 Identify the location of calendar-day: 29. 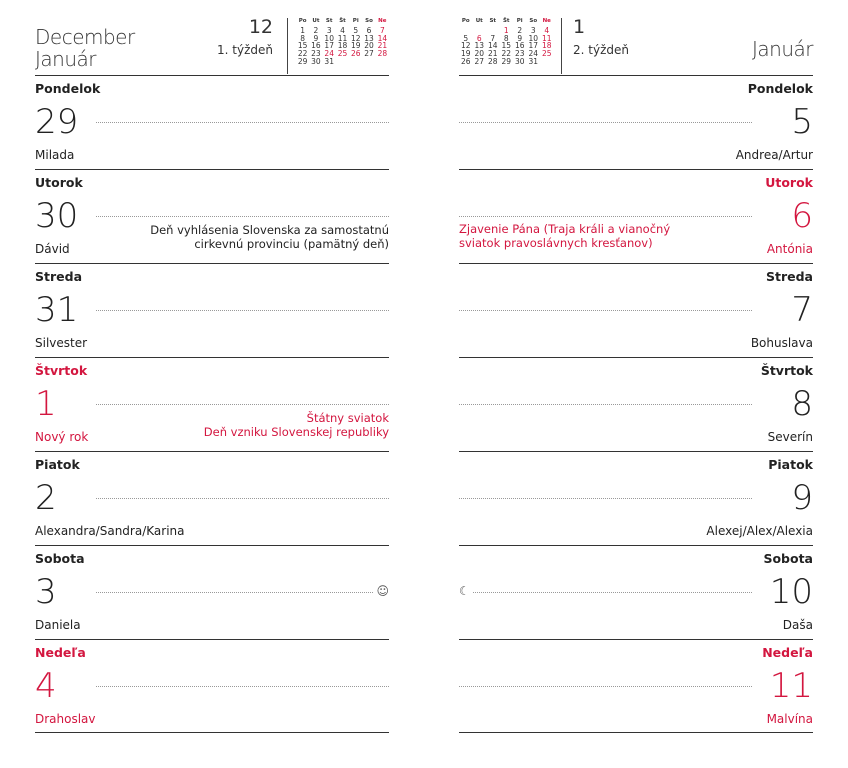
(506, 61).